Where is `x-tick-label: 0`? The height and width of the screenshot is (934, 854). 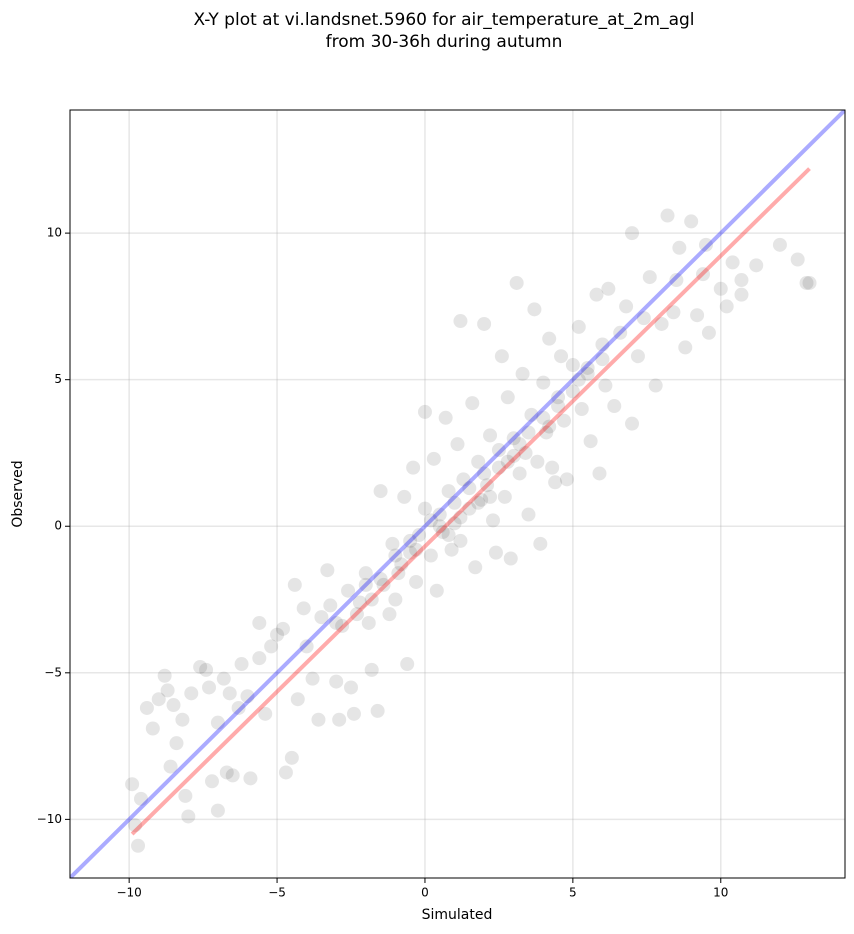 x-tick-label: 0 is located at coordinates (425, 893).